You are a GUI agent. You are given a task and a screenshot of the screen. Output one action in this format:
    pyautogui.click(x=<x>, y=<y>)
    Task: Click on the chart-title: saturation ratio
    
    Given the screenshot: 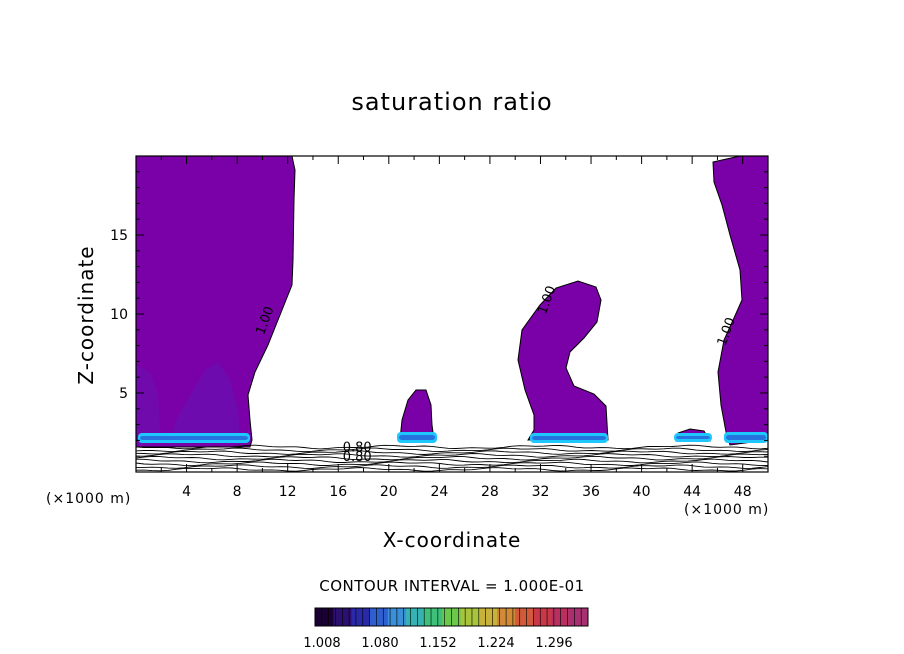 What is the action you would take?
    pyautogui.click(x=452, y=102)
    